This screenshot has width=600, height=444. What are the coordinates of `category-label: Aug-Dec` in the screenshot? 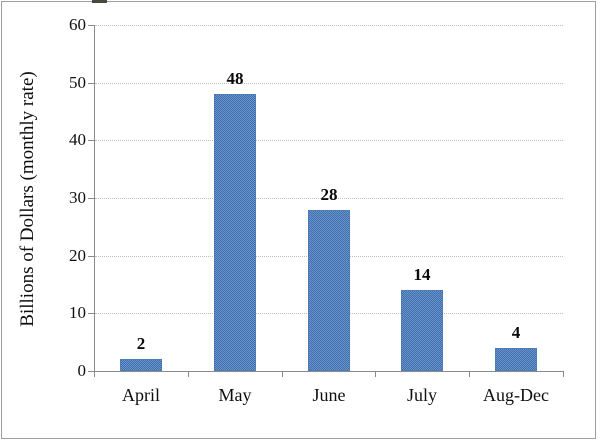 It's located at (516, 395).